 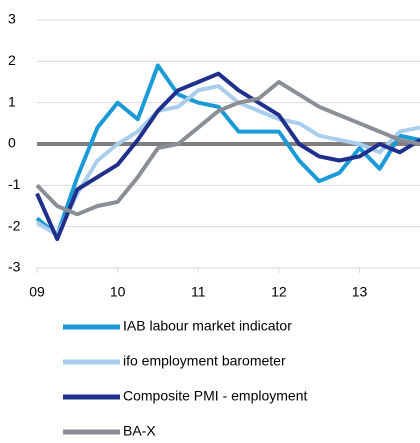 What do you see at coordinates (12, 60) in the screenshot?
I see `y-tick-label: 2` at bounding box center [12, 60].